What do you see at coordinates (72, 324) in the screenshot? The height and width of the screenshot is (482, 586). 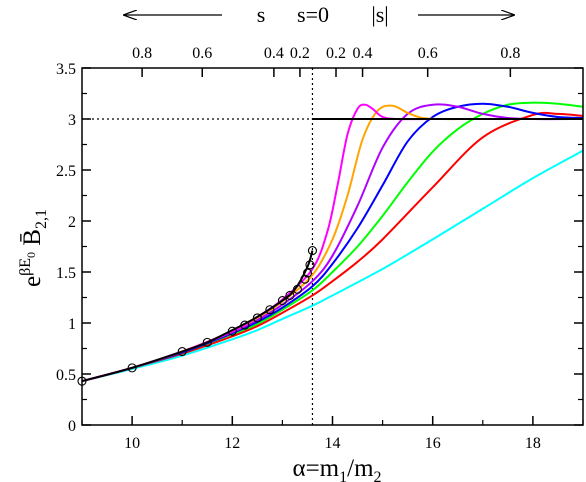 I see `y-tick-label: 1` at bounding box center [72, 324].